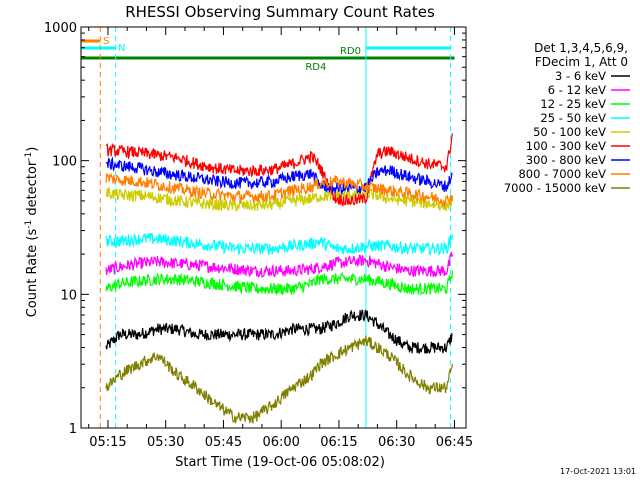 The height and width of the screenshot is (480, 640). I want to click on flag-label-s: S, so click(106, 41).